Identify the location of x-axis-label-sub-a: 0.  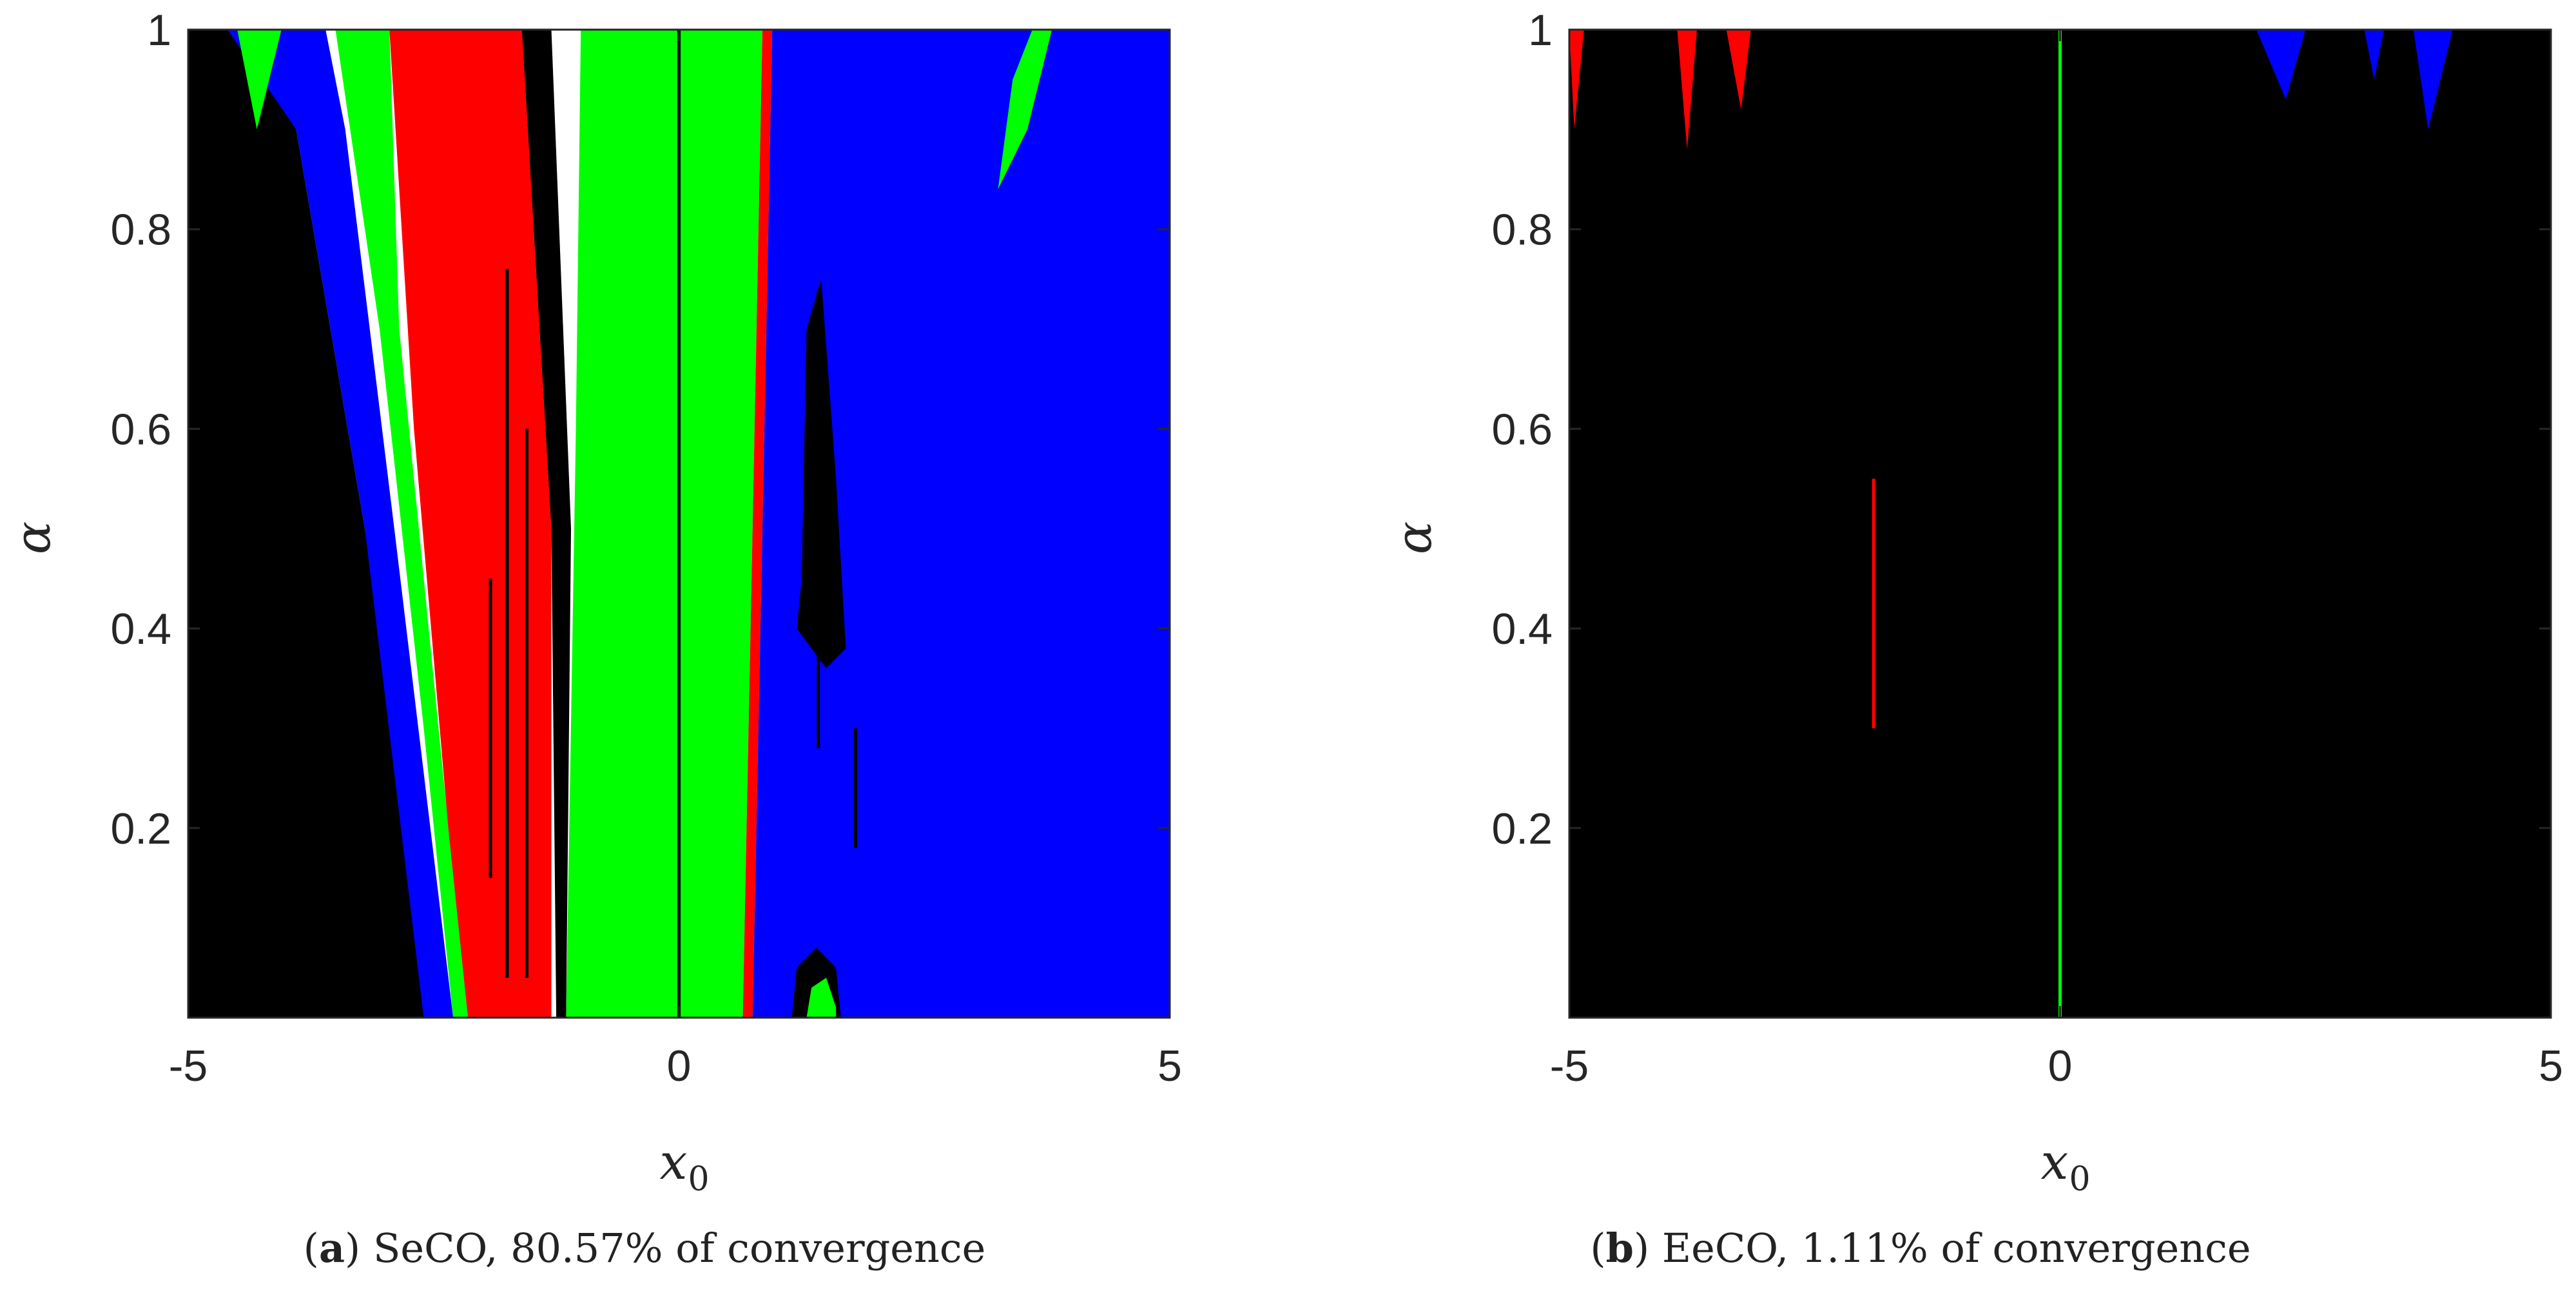
(699, 1179).